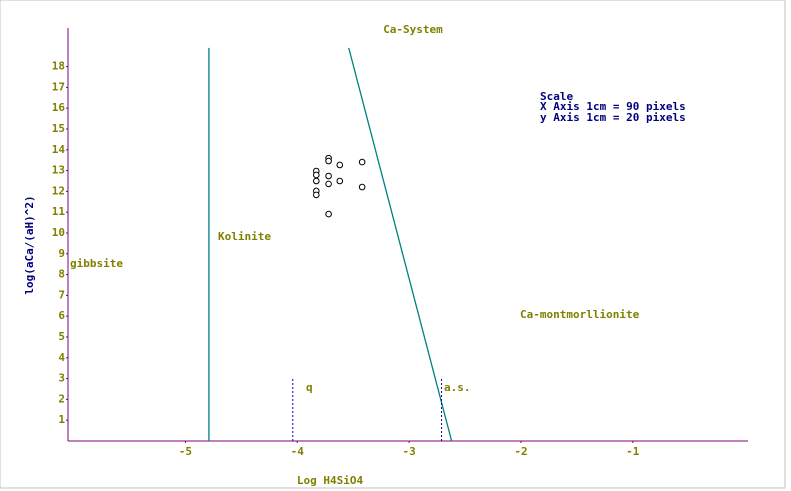 Image resolution: width=791 pixels, height=491 pixels. What do you see at coordinates (58, 86) in the screenshot?
I see `y-tick-label: 17` at bounding box center [58, 86].